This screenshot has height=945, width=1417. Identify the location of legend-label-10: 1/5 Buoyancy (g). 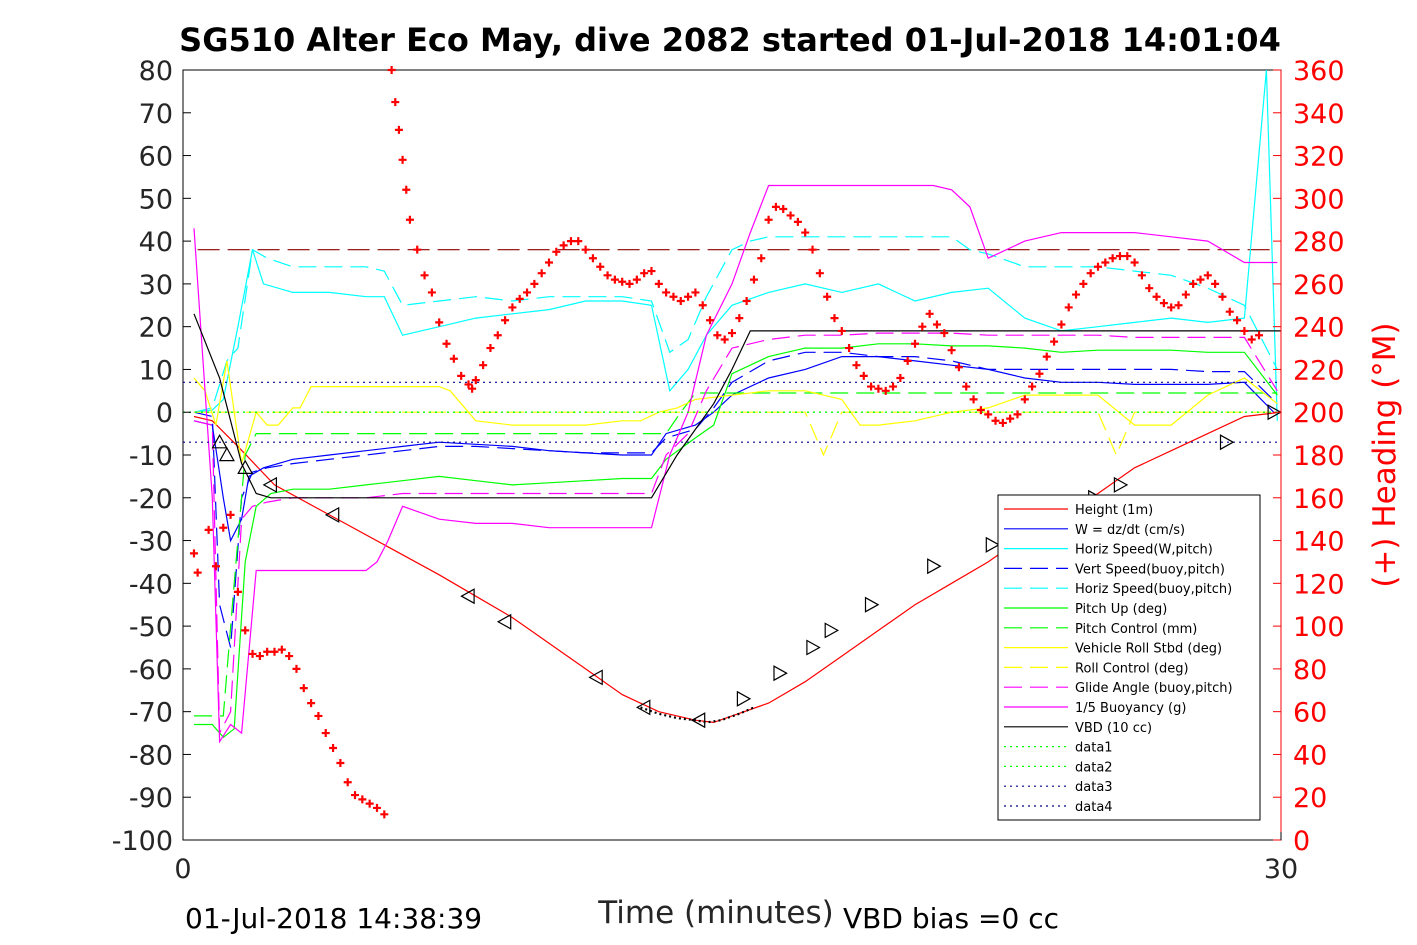
(1130, 708).